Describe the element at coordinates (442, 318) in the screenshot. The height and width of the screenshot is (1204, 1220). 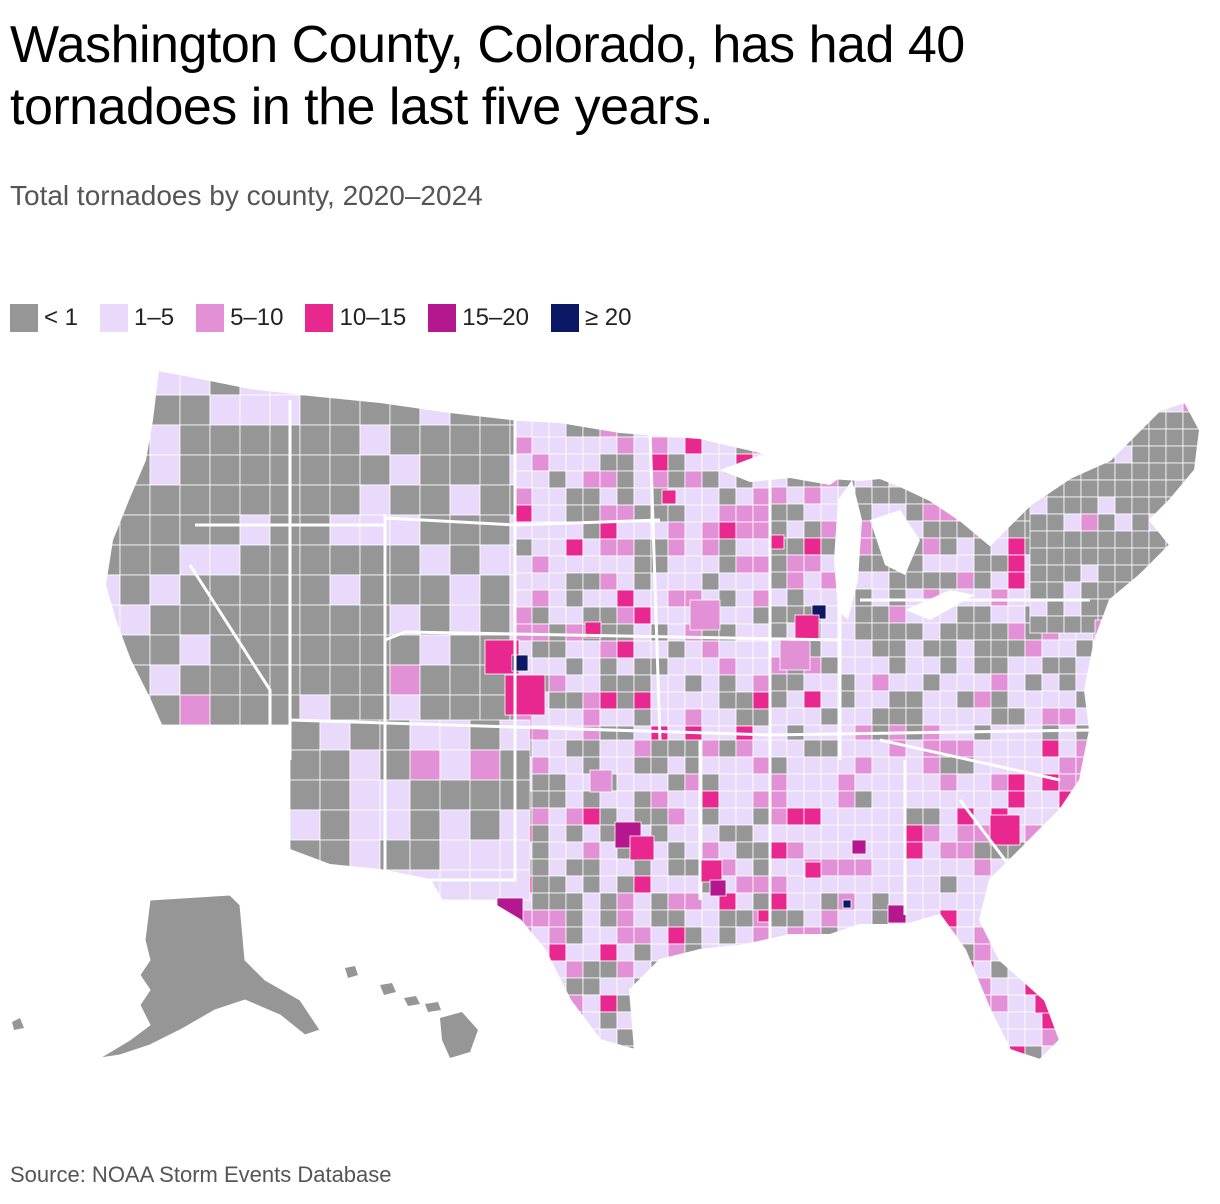
I see `legend-swatch` at that location.